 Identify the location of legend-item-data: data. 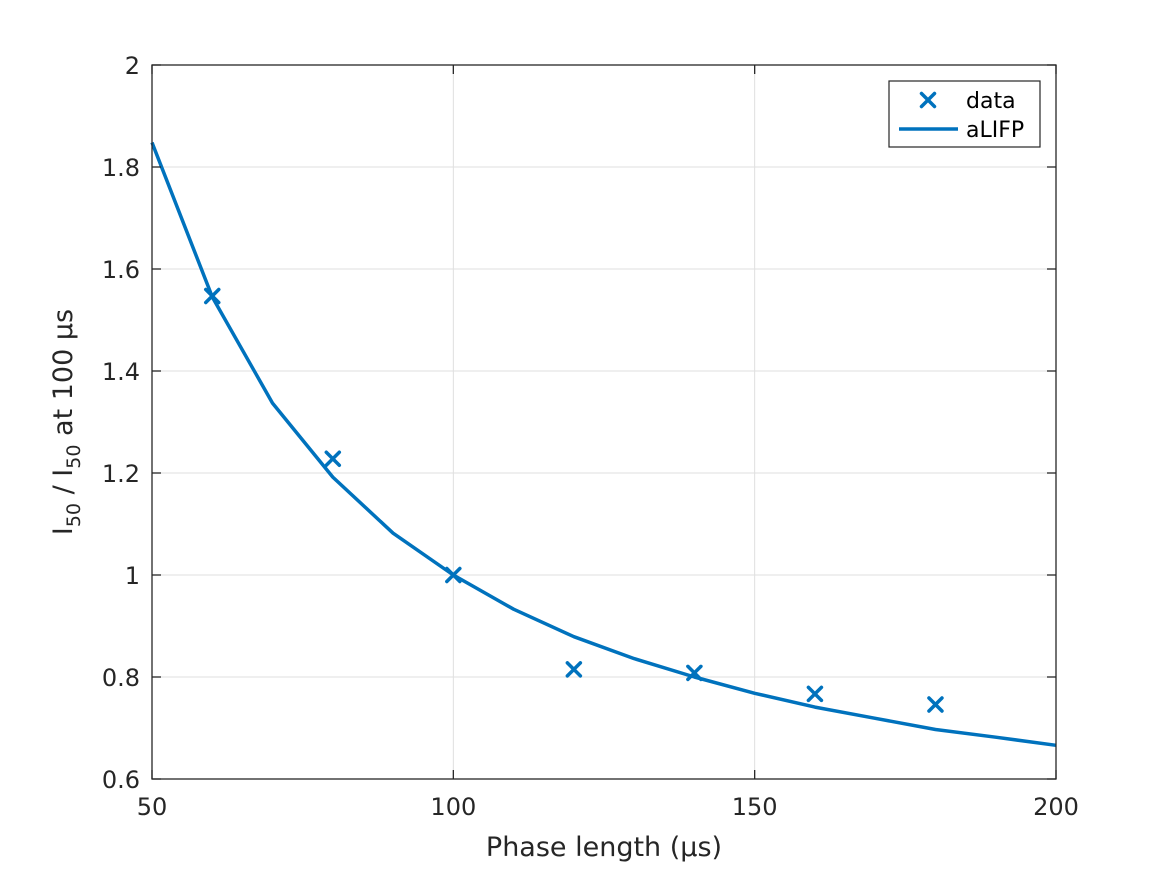
(967, 101).